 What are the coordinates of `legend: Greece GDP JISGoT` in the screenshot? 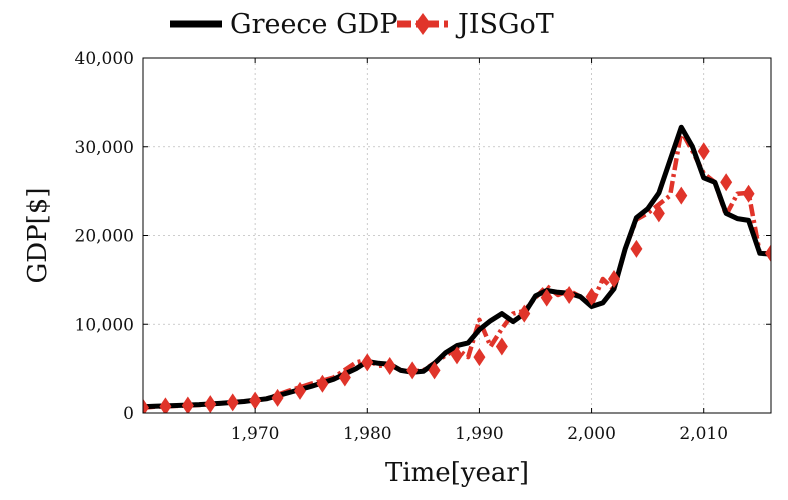 It's located at (362, 24).